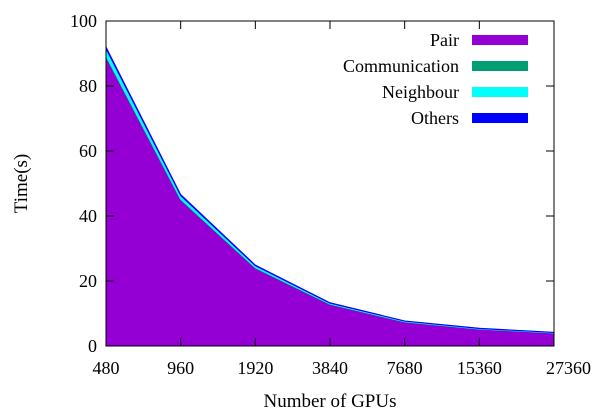  I want to click on legend-label-others: Others, so click(435, 118).